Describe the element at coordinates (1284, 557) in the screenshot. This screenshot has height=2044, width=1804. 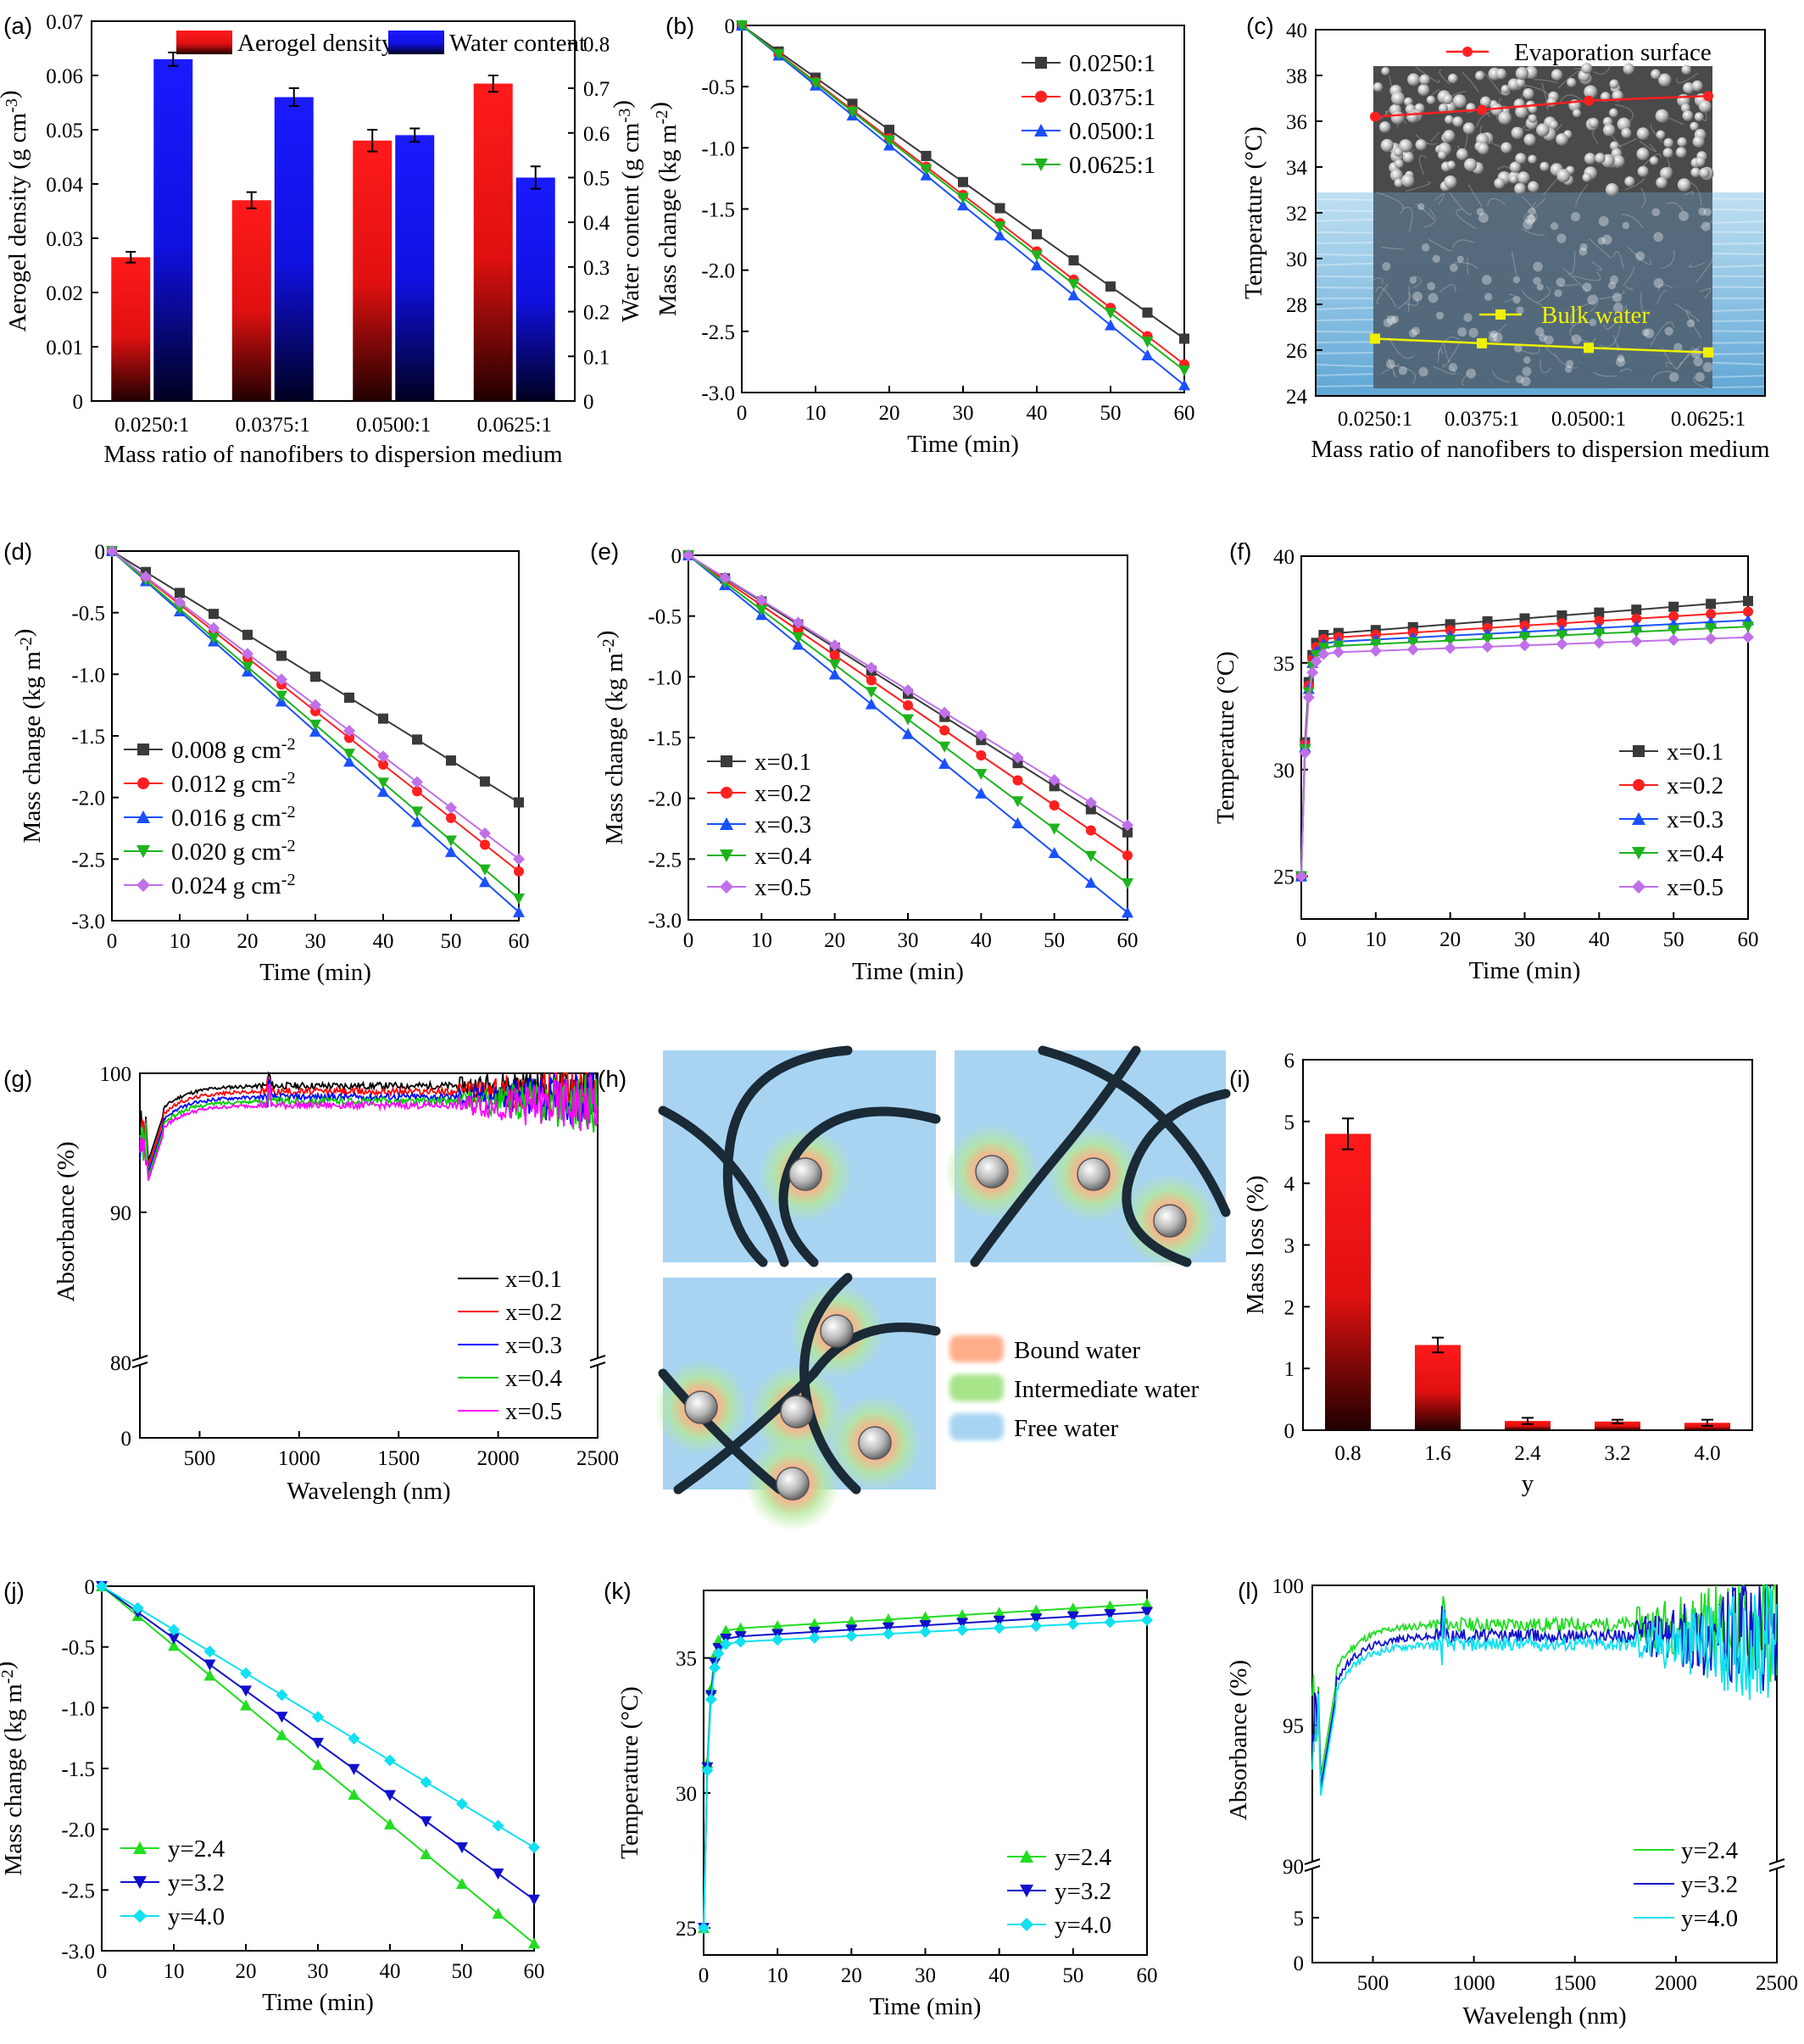
I see `y-tick-label: 40` at that location.